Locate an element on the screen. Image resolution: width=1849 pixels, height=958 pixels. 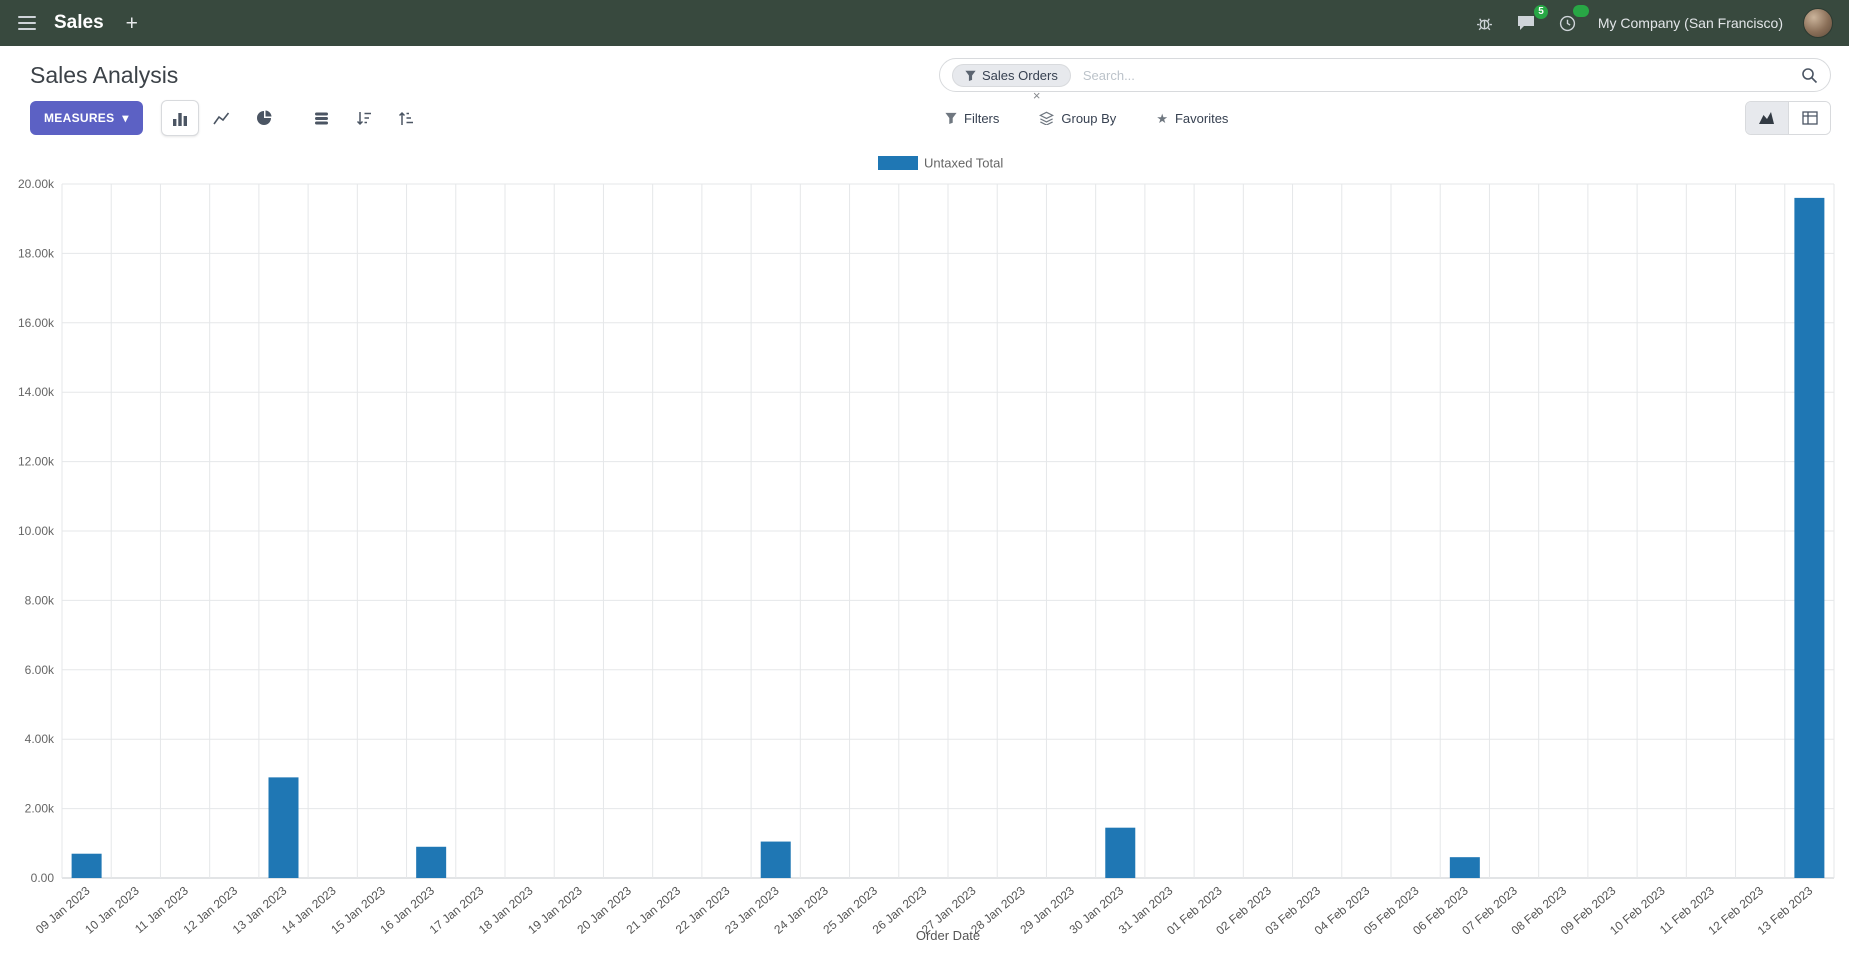
group-by-label: Group By is located at coordinates (1089, 118).